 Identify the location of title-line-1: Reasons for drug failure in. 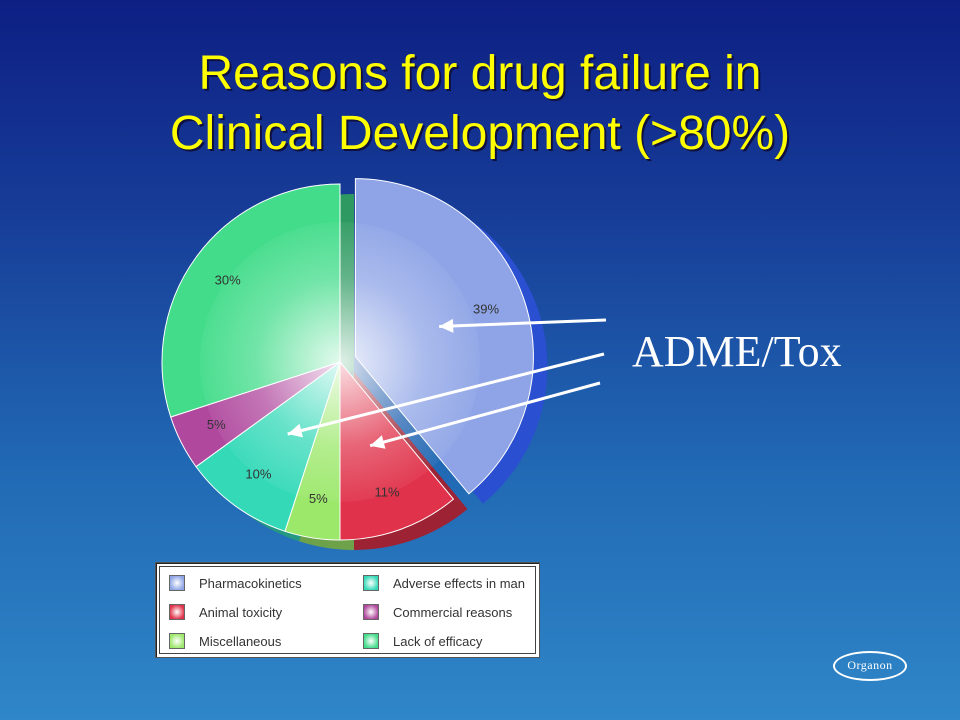
(480, 73).